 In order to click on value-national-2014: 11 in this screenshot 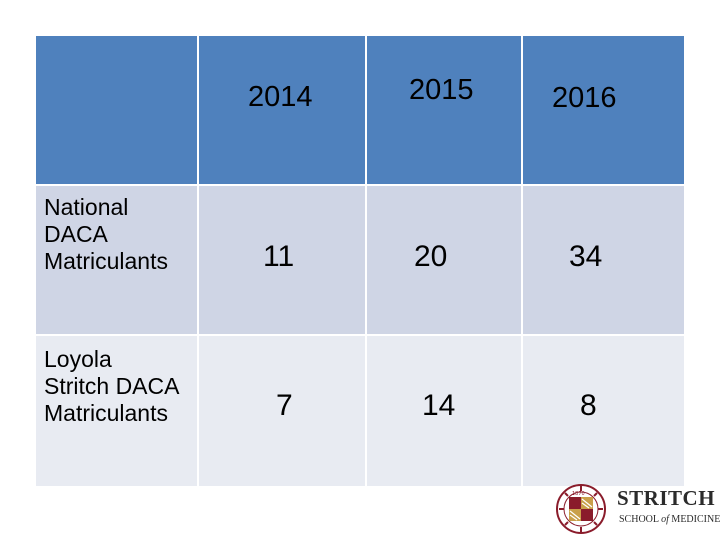, I will do `click(279, 256)`.